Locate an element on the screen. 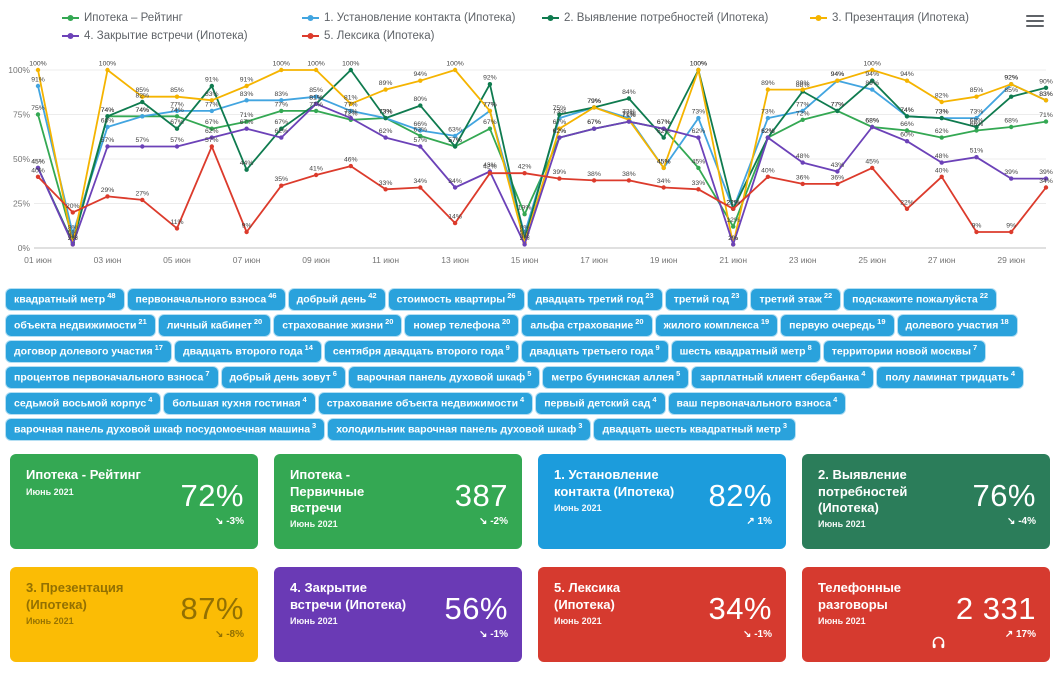 This screenshot has height=680, width=1060. keyword-chip: полу ламинат тридцать 4 is located at coordinates (950, 378).